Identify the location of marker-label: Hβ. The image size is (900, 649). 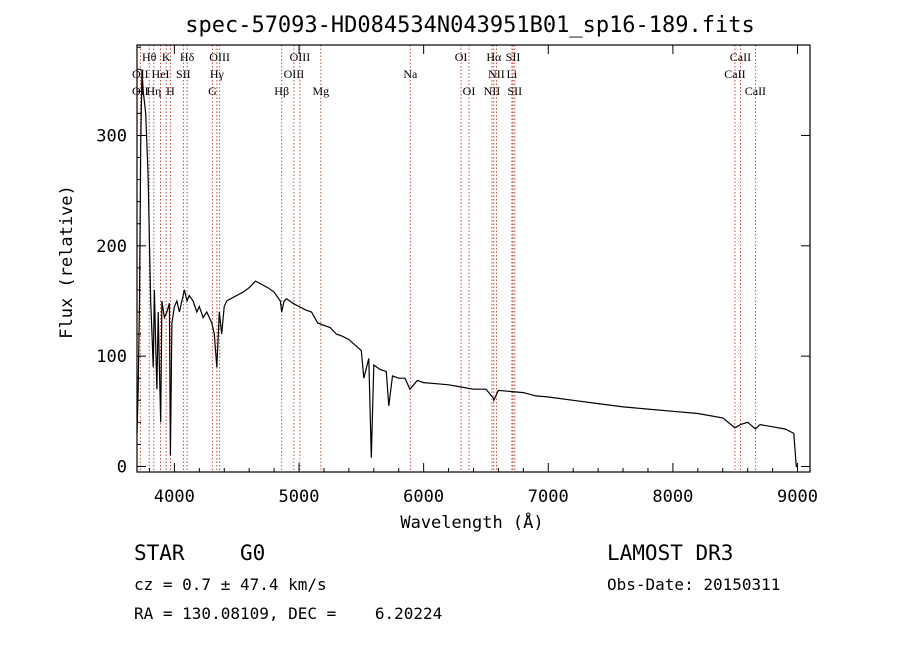
(281, 91).